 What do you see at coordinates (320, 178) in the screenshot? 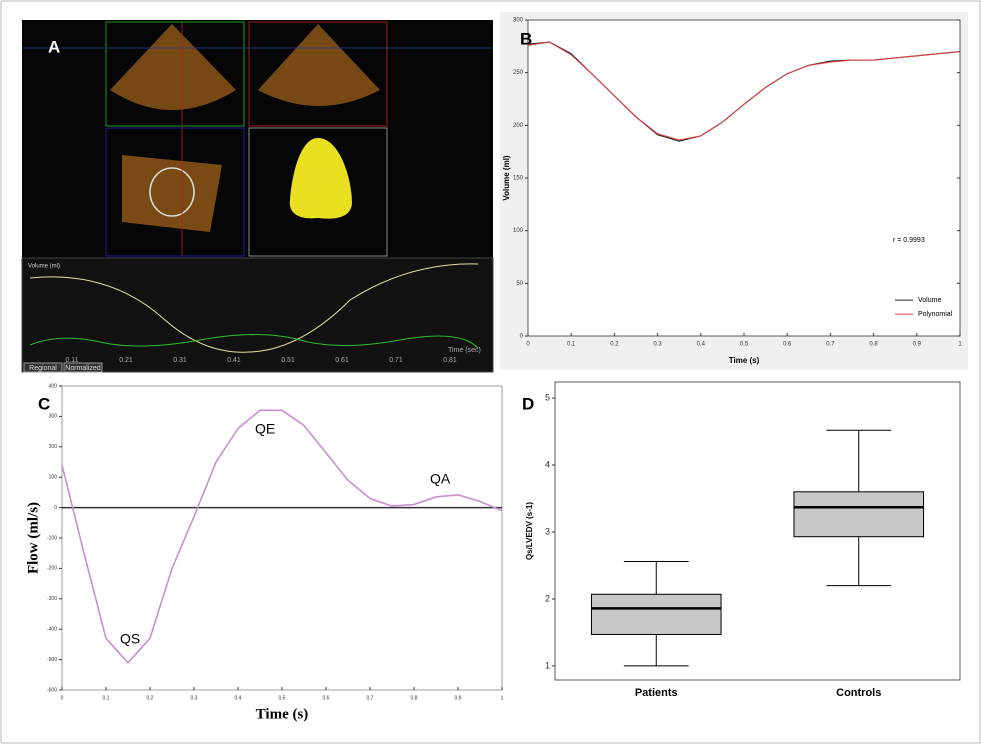
I see `lv-model` at bounding box center [320, 178].